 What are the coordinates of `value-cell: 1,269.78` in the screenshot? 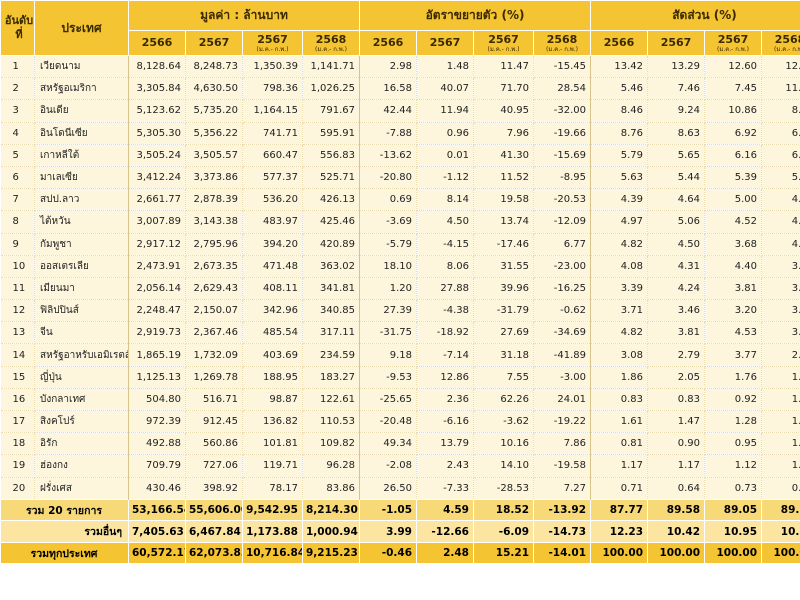 It's located at (214, 377).